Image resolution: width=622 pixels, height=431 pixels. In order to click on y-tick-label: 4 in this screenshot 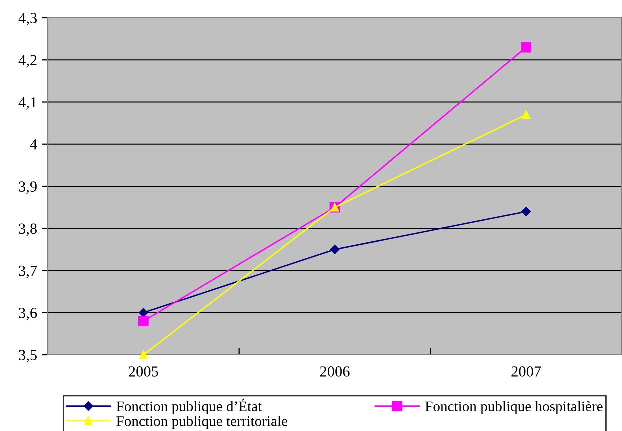, I will do `click(34, 145)`.